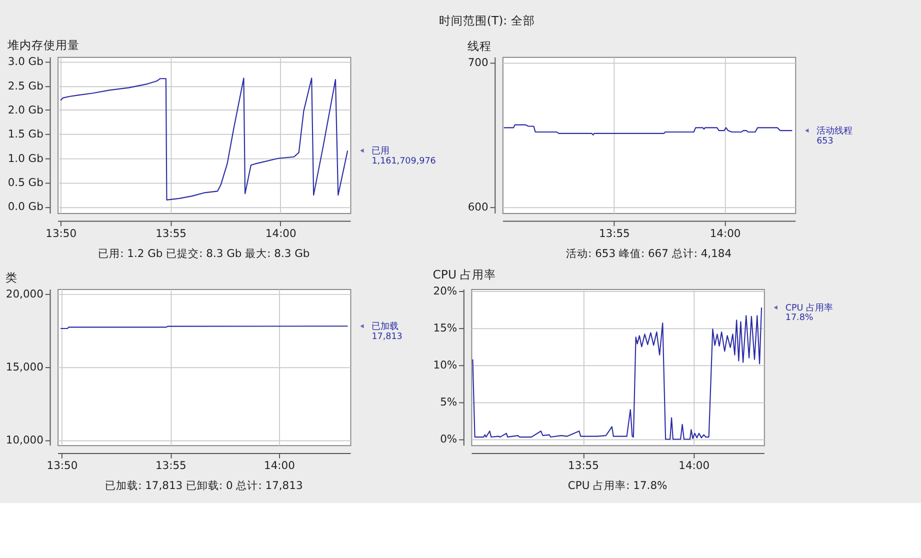 This screenshot has height=558, width=921. I want to click on text: 时间范围(T): 全部, so click(486, 21).